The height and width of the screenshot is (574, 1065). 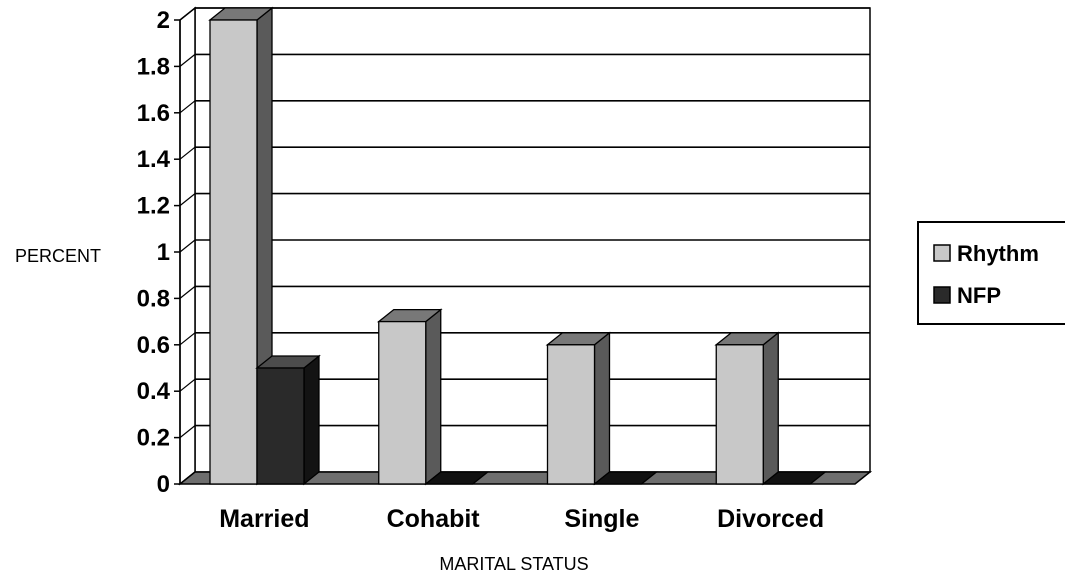 What do you see at coordinates (153, 345) in the screenshot?
I see `y-tick-label: 0.6` at bounding box center [153, 345].